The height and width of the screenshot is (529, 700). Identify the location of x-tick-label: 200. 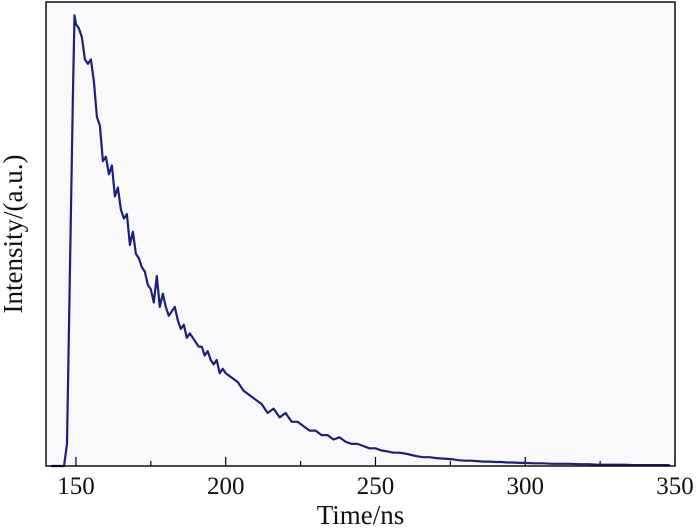
(226, 486).